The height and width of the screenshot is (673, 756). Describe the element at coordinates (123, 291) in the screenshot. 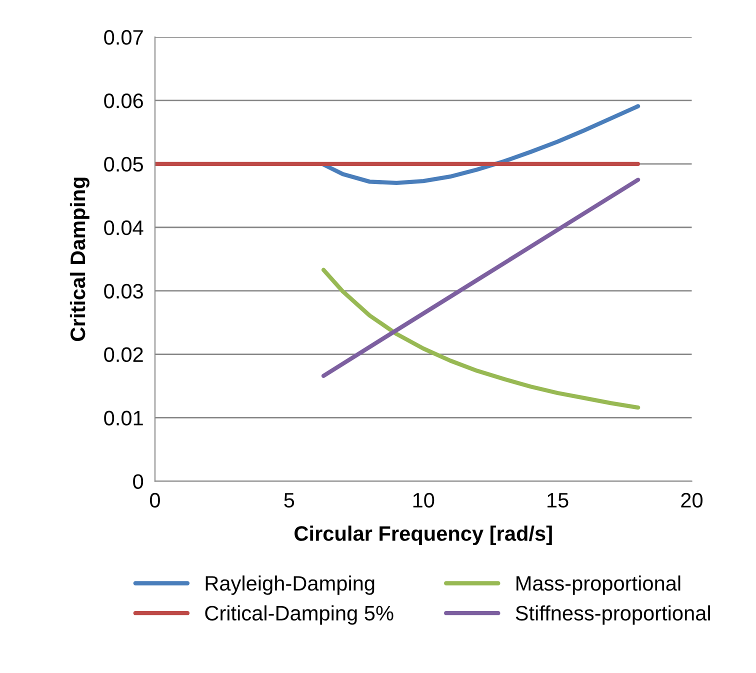

I see `y-tick-label: 0.03` at that location.